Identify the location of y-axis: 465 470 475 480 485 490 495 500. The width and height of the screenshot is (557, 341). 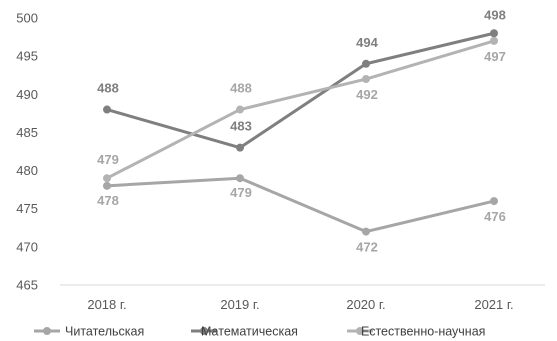
(27, 152).